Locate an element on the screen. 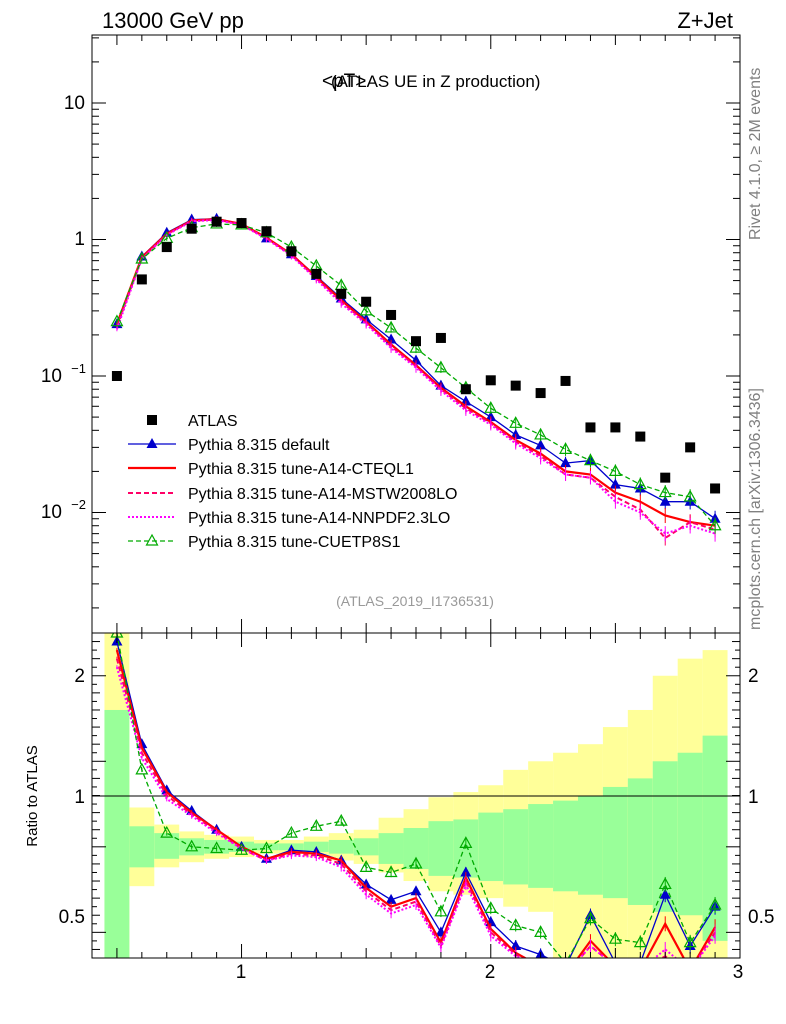 The width and height of the screenshot is (786, 1024). plot-title-rest: (ATLAS UE in Z production) is located at coordinates (435, 81).